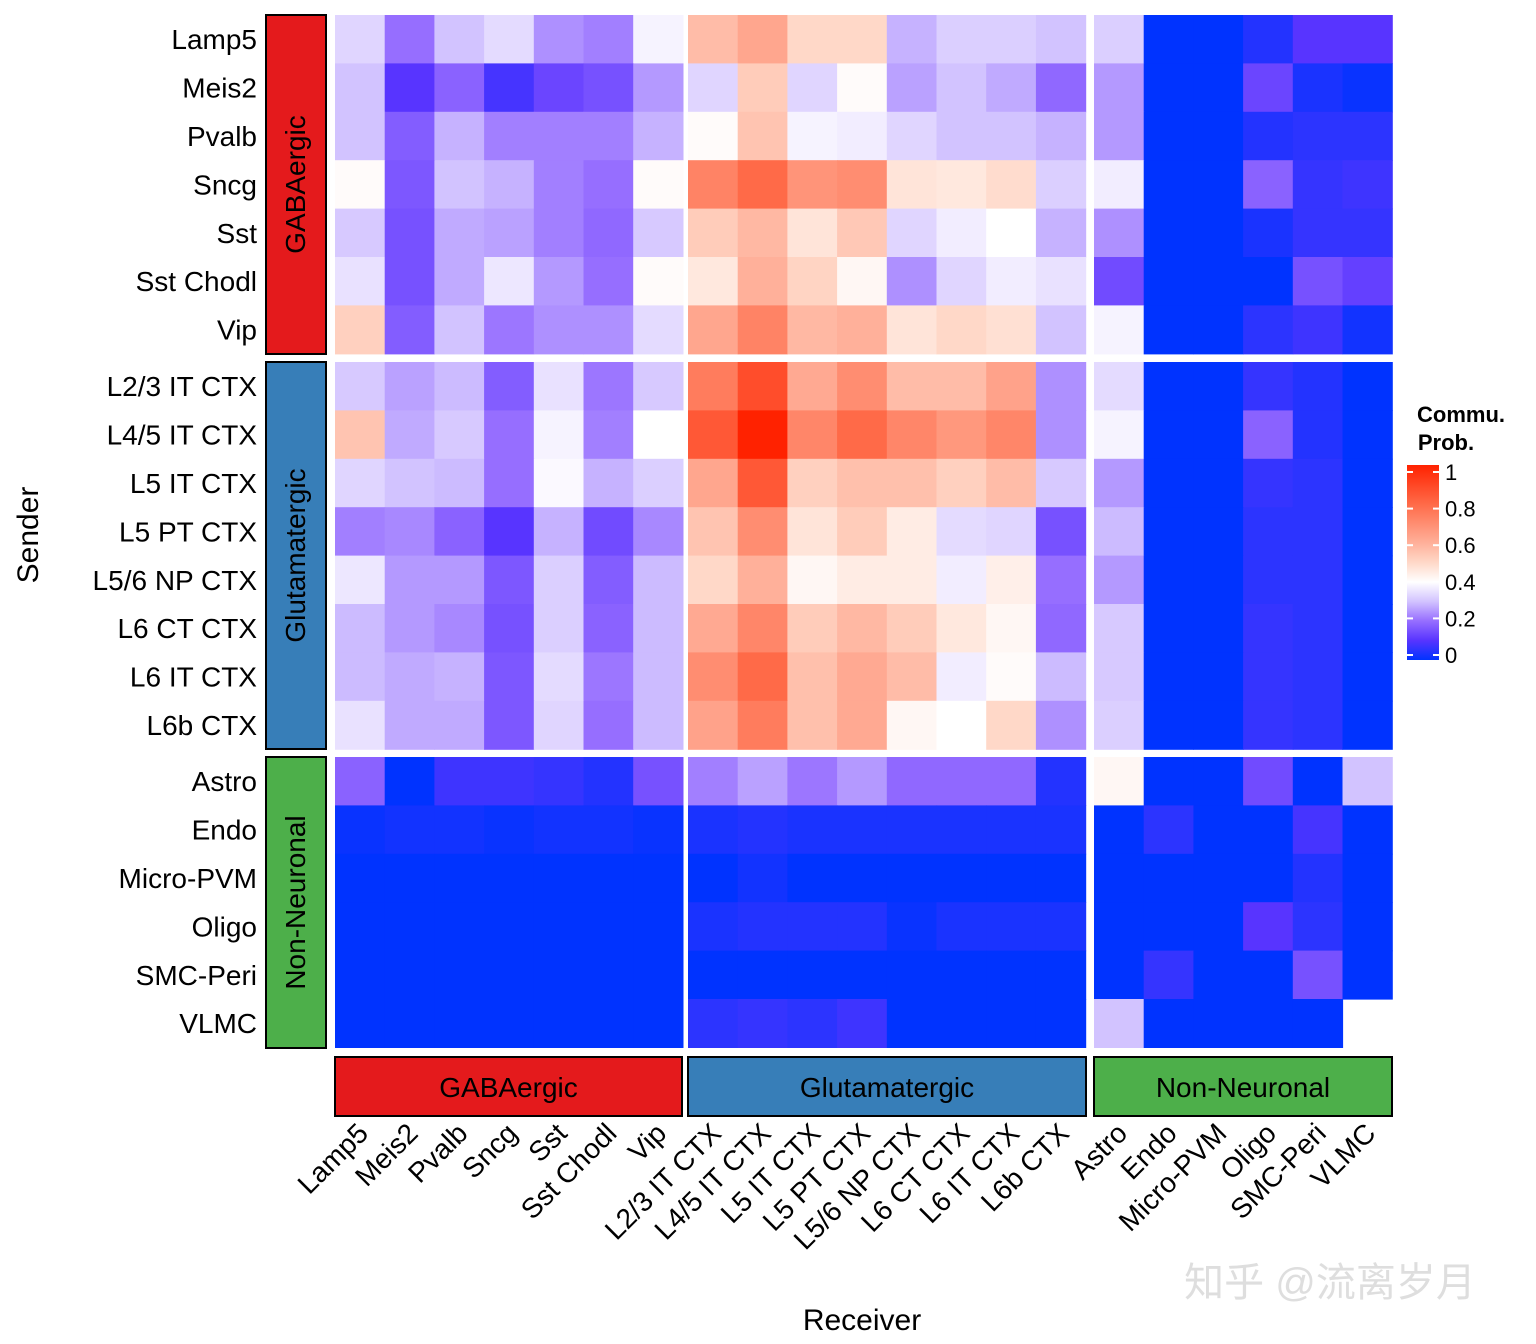 The width and height of the screenshot is (1536, 1344). Describe the element at coordinates (1460, 545) in the screenshot. I see `legend-tick-label: 0.6` at that location.